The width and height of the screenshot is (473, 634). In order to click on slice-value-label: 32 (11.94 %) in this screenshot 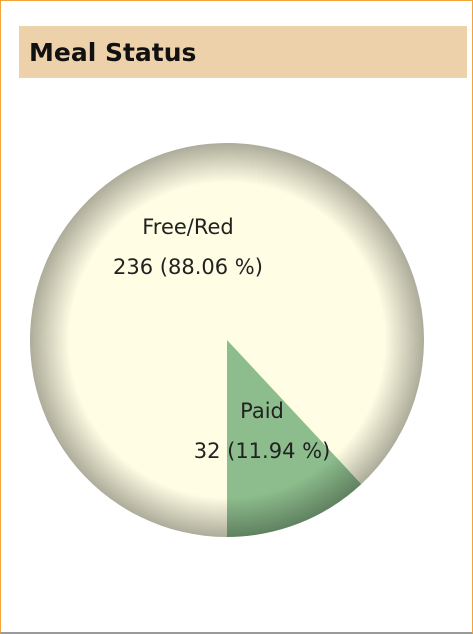, I will do `click(262, 451)`.